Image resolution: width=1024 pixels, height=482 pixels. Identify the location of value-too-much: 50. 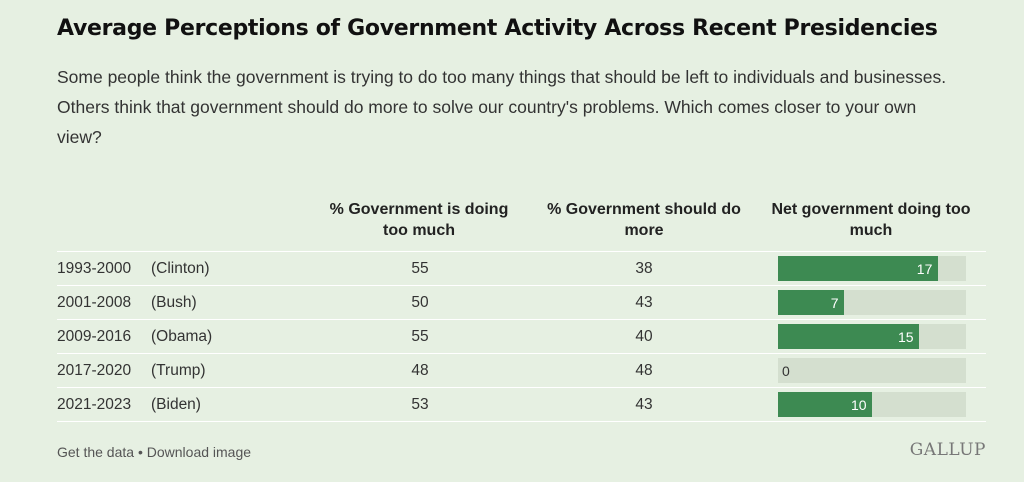
(420, 302).